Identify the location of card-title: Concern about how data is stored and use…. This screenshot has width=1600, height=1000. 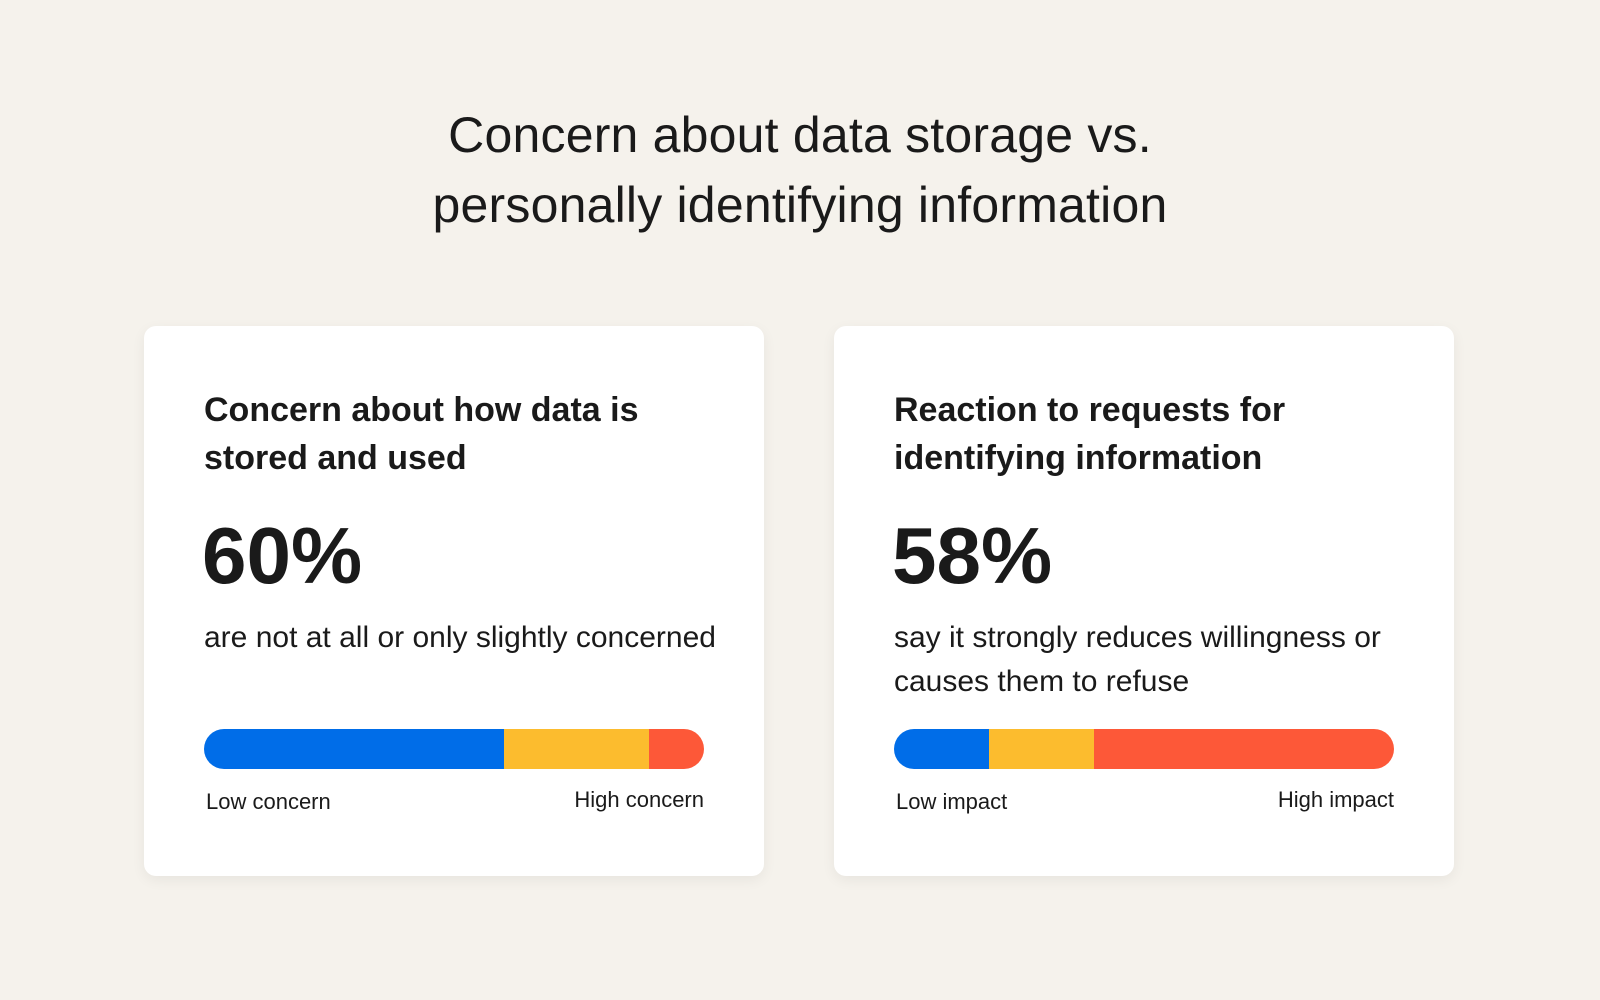
(421, 434).